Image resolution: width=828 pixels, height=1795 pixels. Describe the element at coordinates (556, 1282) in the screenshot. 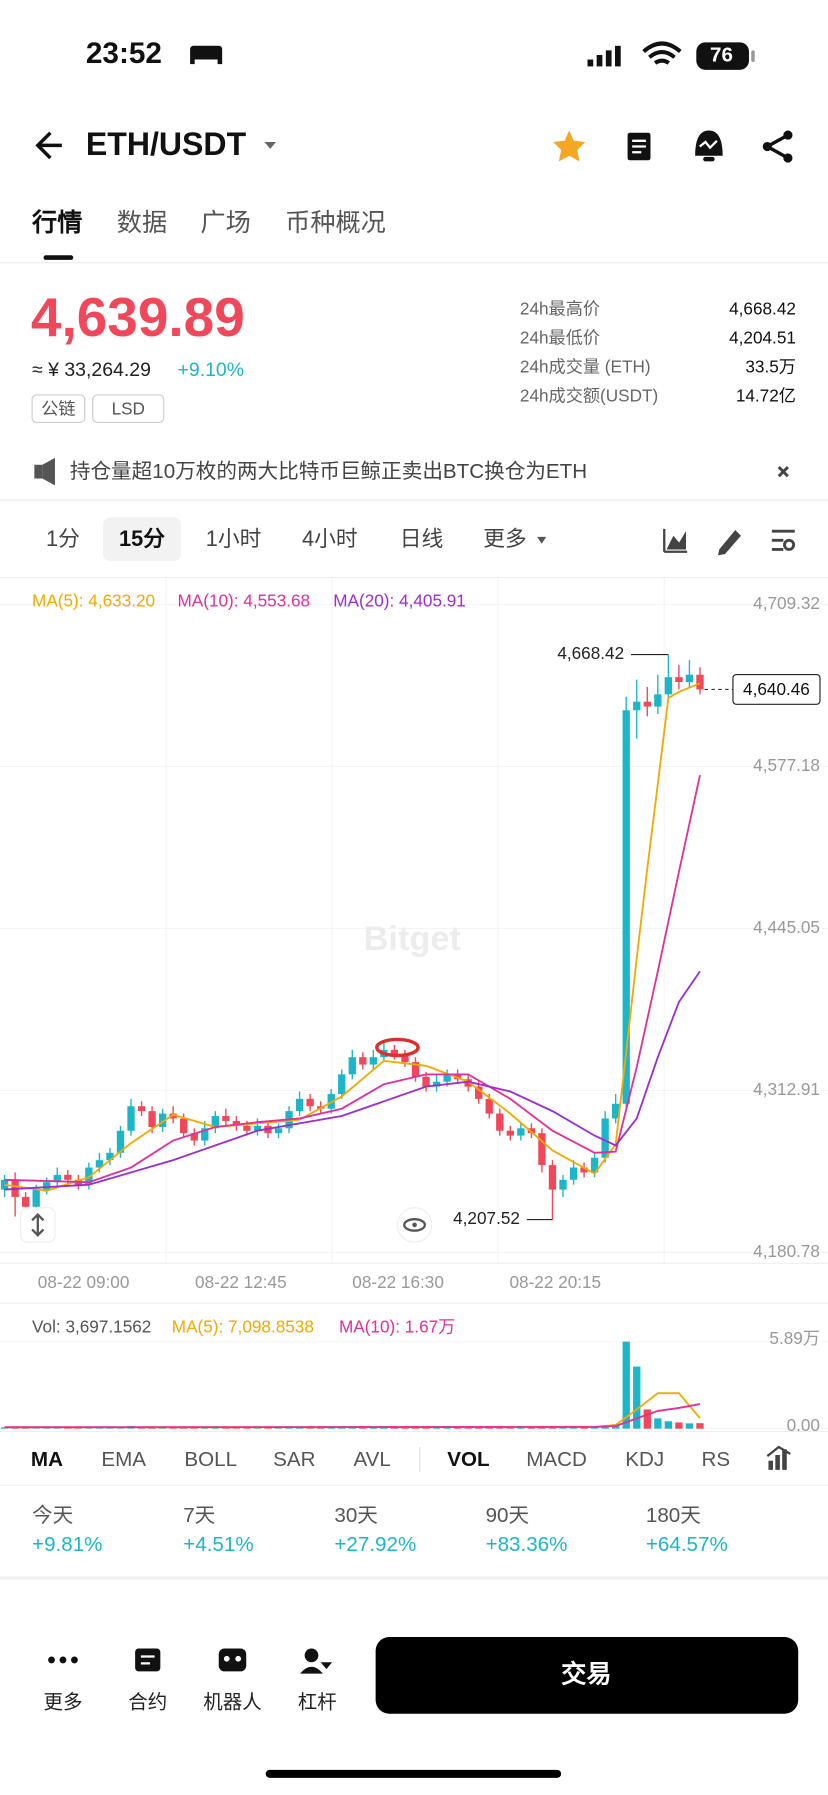

I see `x-tick-label: 08-22 20:15` at that location.